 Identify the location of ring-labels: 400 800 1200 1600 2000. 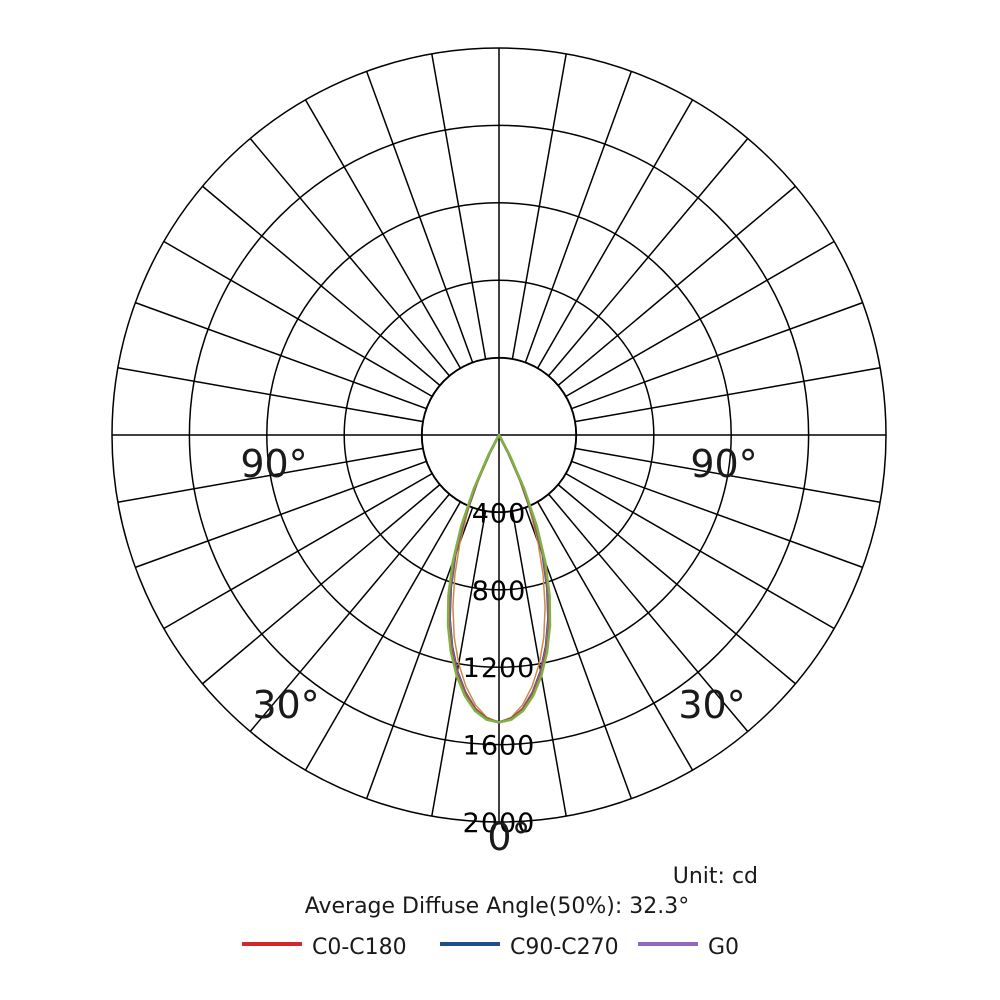
(499, 668).